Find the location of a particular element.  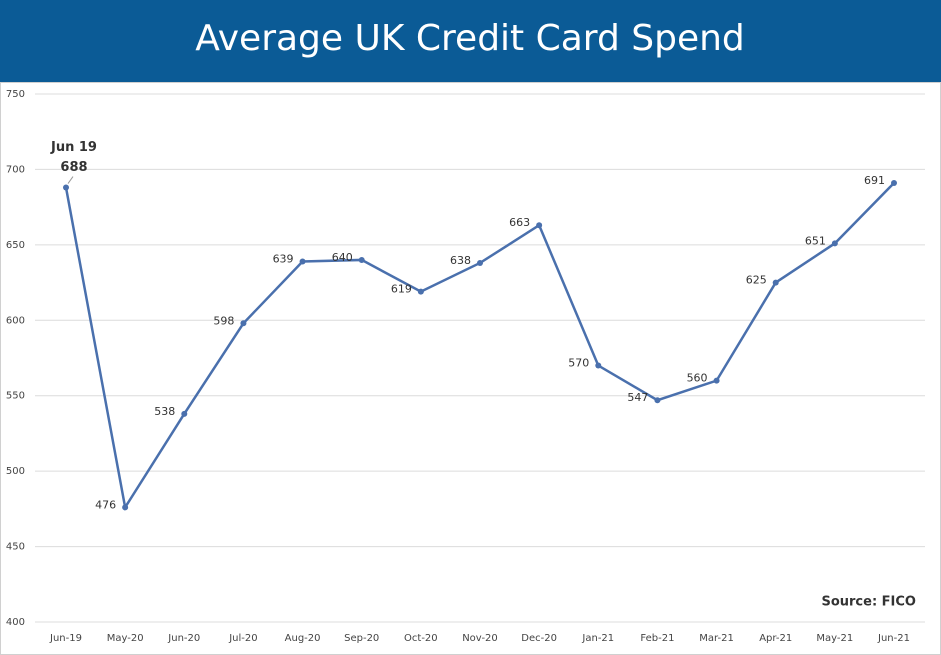

y-tick-label: 750 is located at coordinates (15, 94).